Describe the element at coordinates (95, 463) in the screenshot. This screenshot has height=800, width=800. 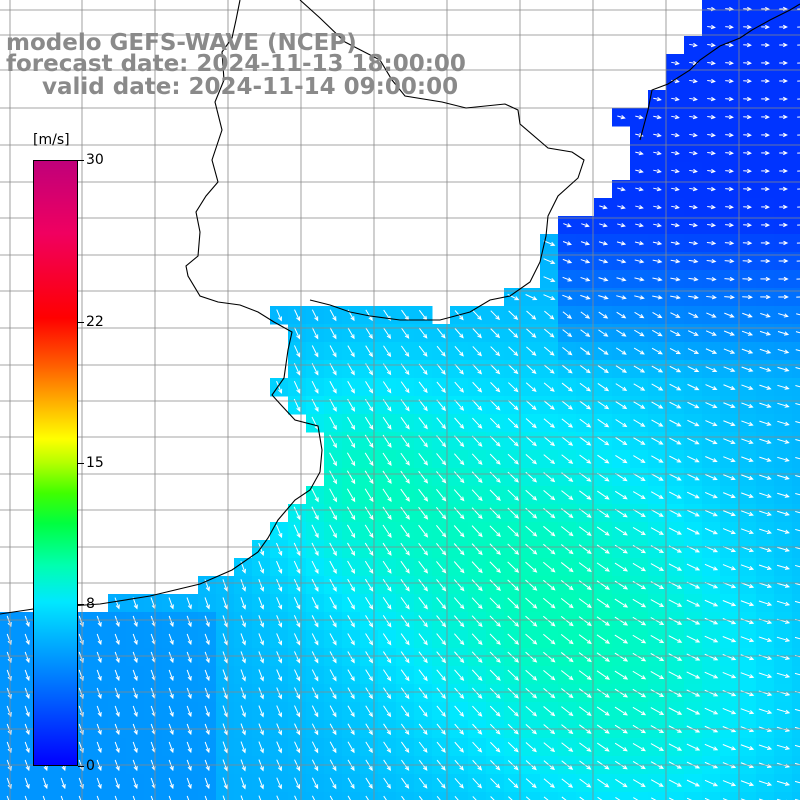
I see `colorbar-tick-label: 15` at that location.